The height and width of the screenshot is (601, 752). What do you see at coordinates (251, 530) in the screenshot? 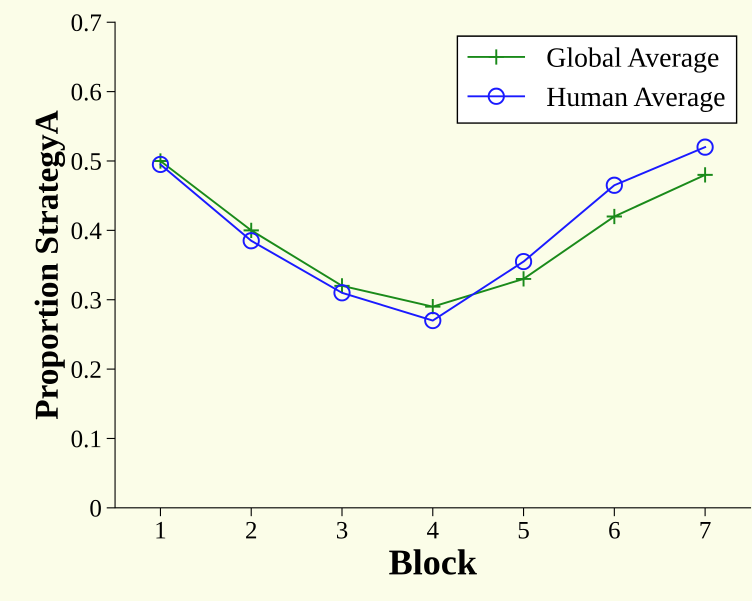
I see `x-tick-label: 2` at bounding box center [251, 530].